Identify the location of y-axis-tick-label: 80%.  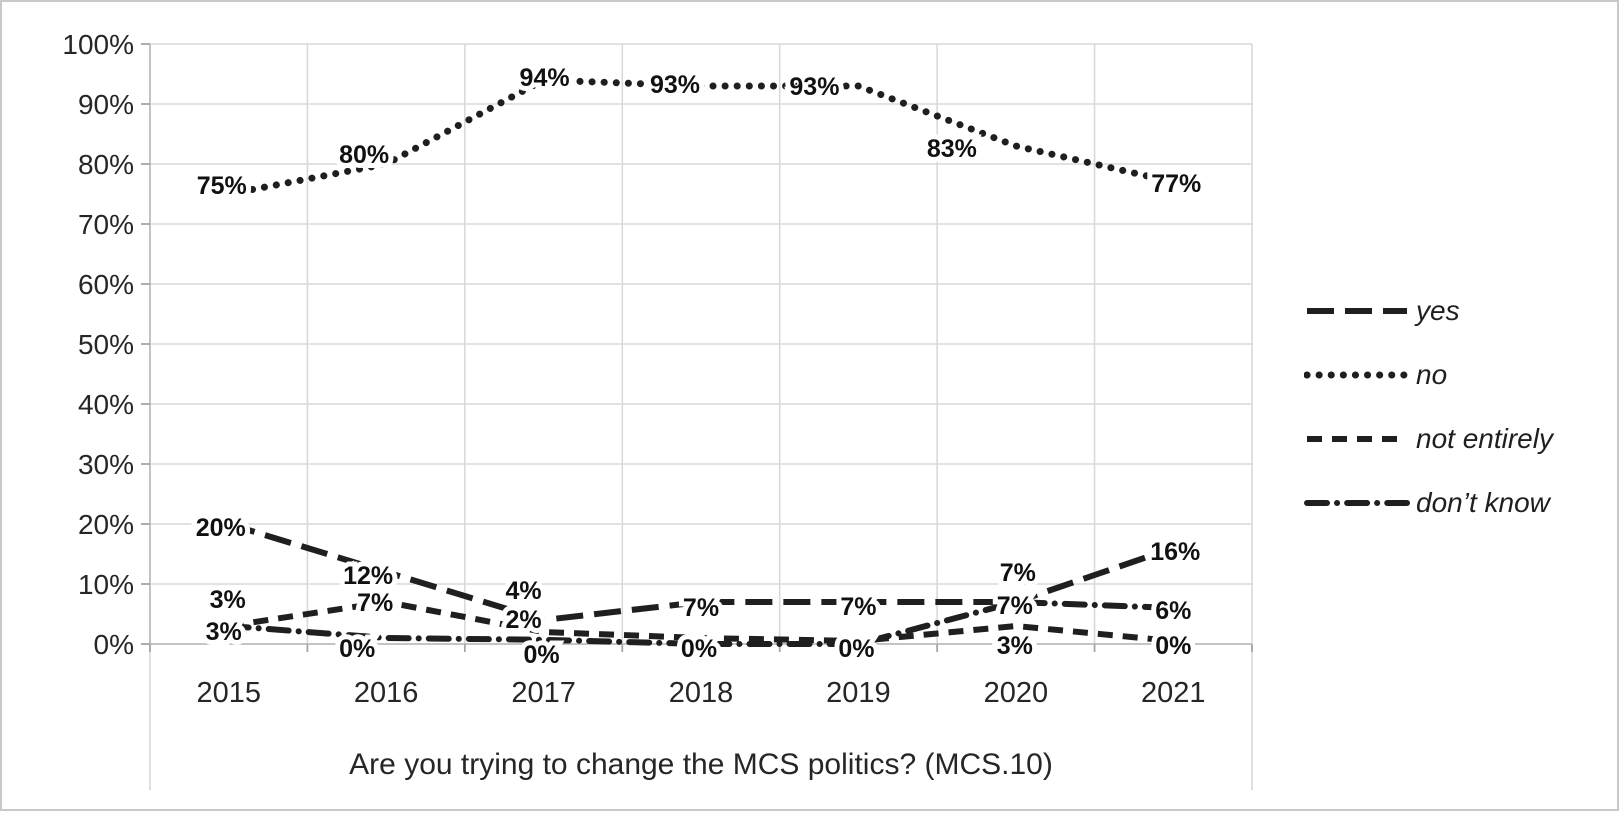
(106, 164).